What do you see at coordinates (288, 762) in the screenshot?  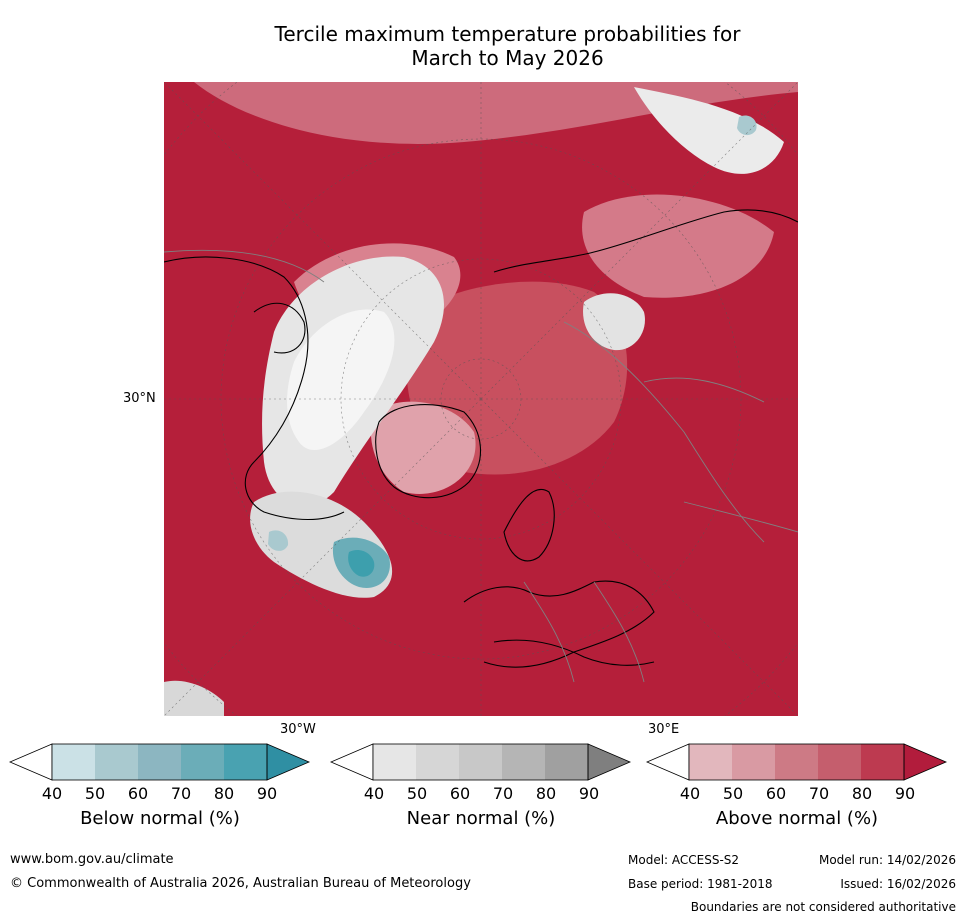 I see `colorbar-below-extend-high` at bounding box center [288, 762].